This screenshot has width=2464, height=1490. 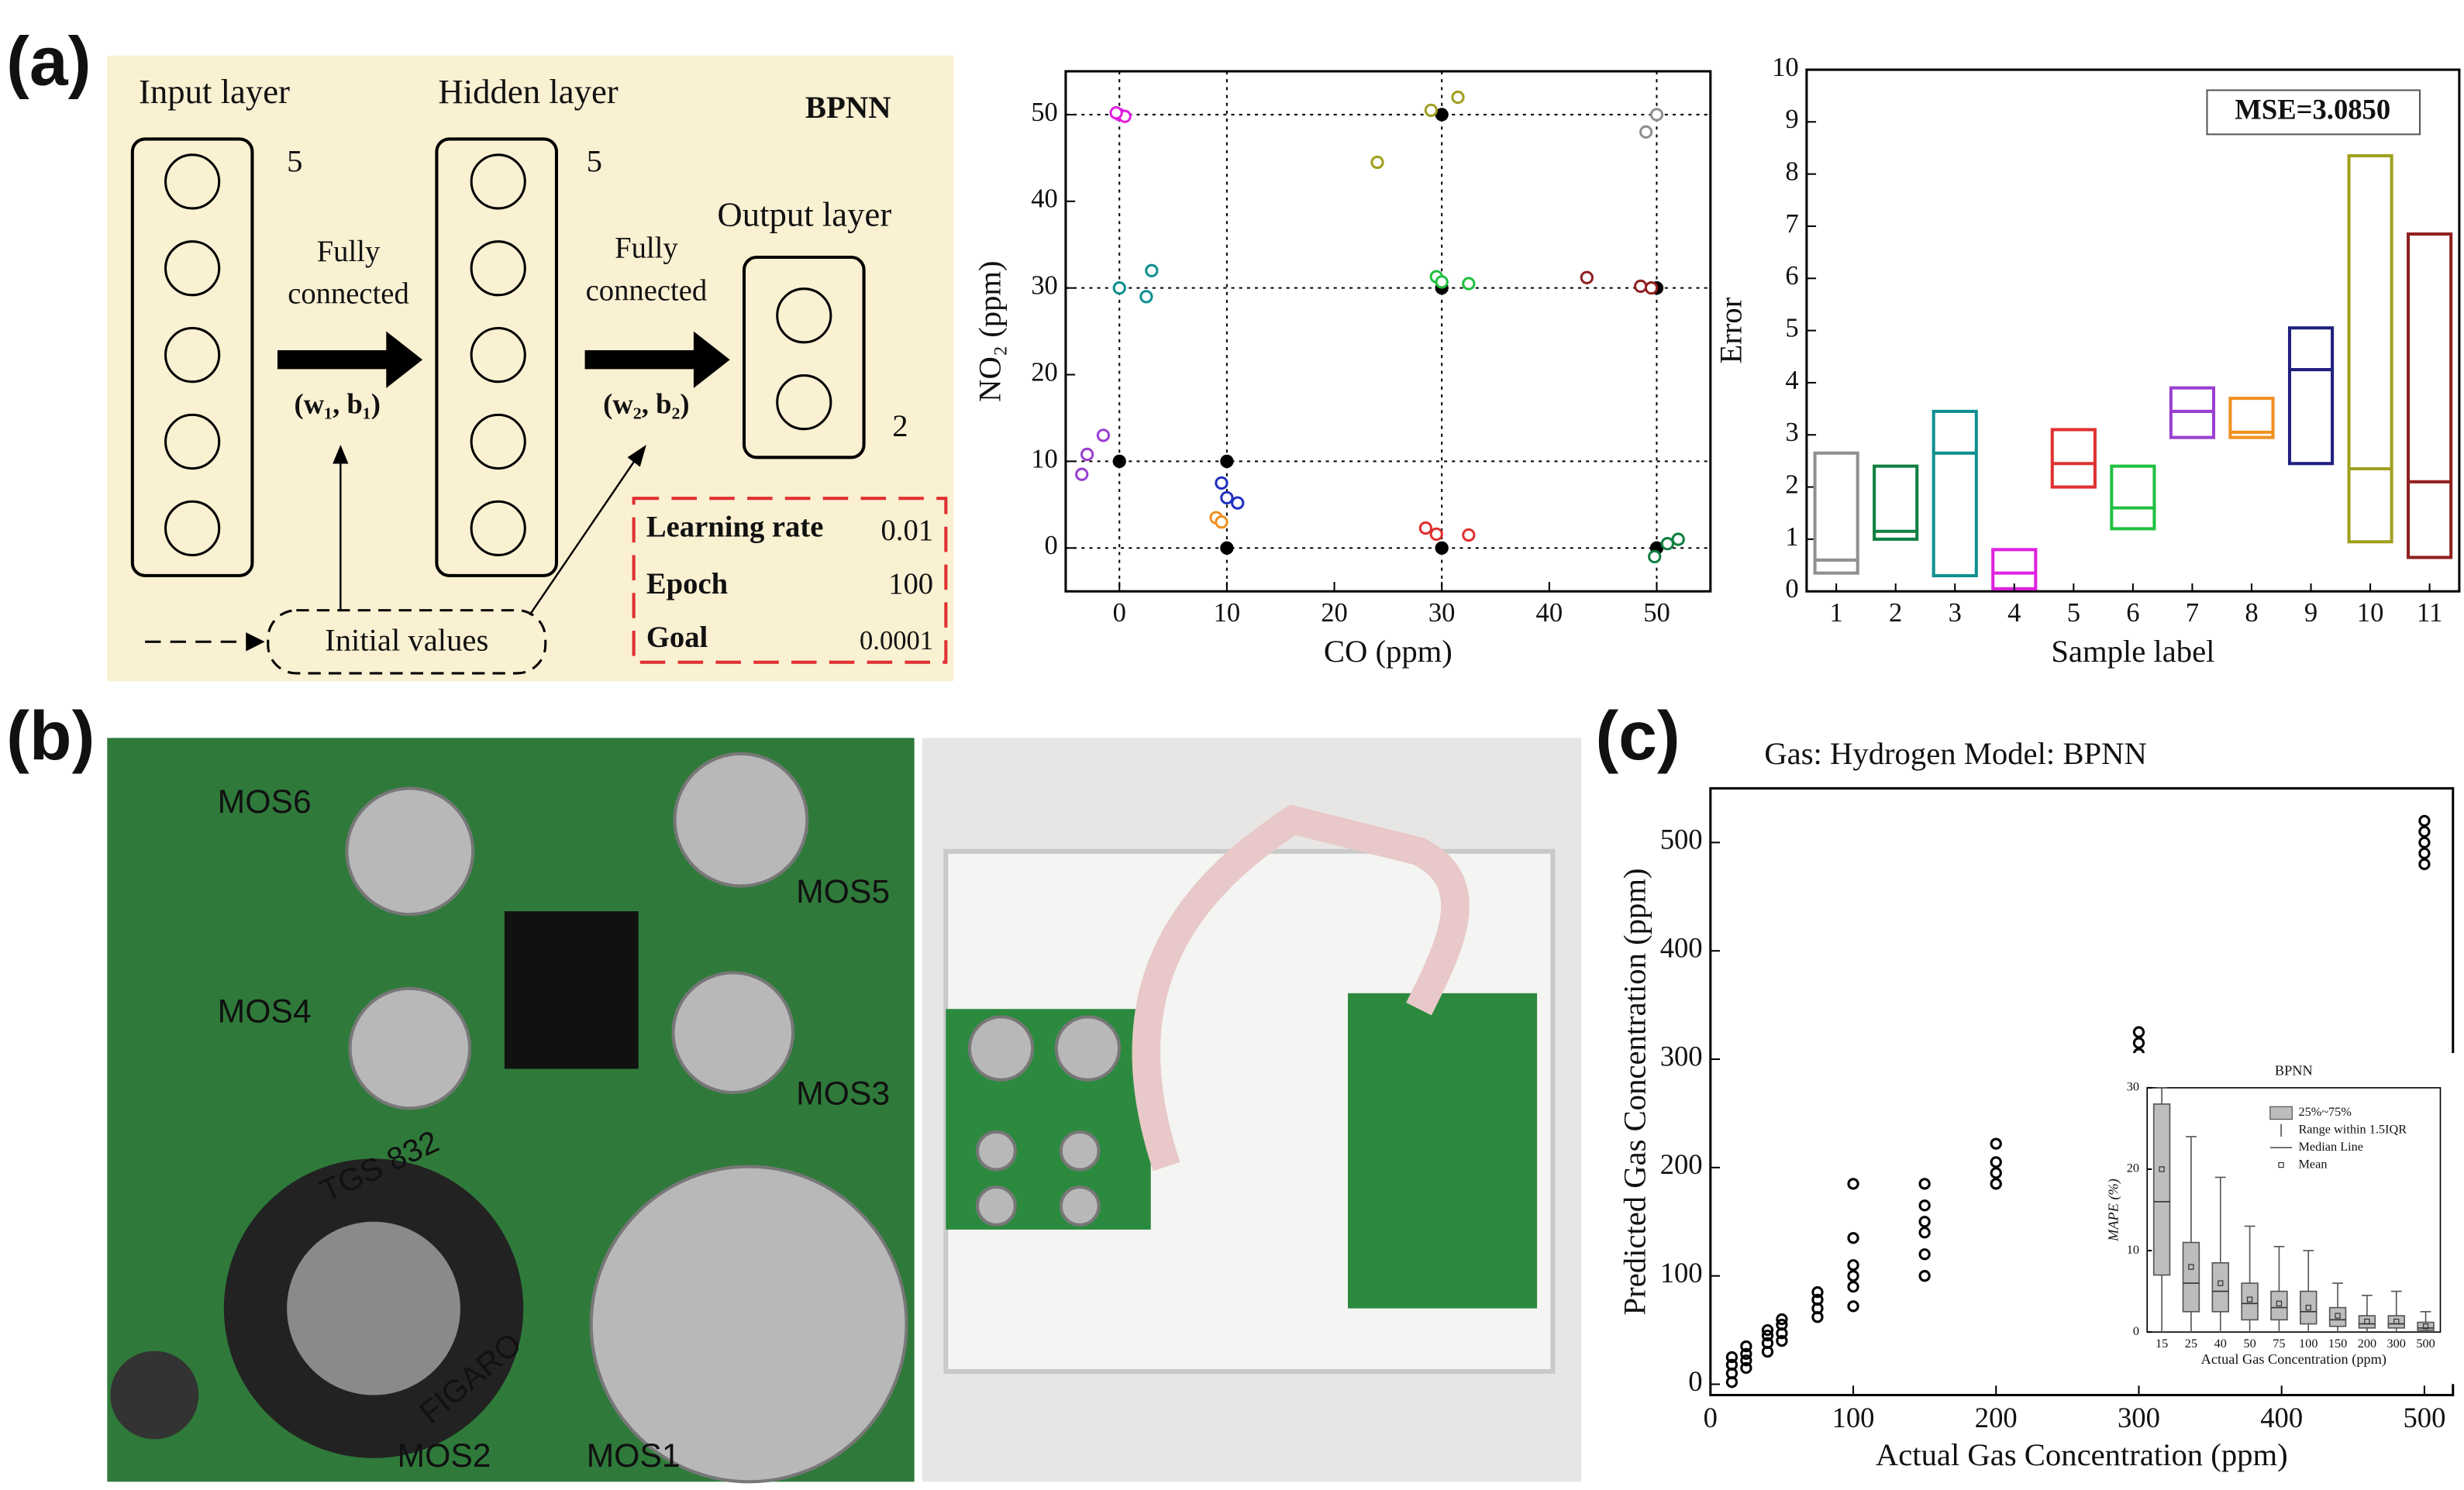 What do you see at coordinates (1791, 328) in the screenshot?
I see `y-tick-label: 5` at bounding box center [1791, 328].